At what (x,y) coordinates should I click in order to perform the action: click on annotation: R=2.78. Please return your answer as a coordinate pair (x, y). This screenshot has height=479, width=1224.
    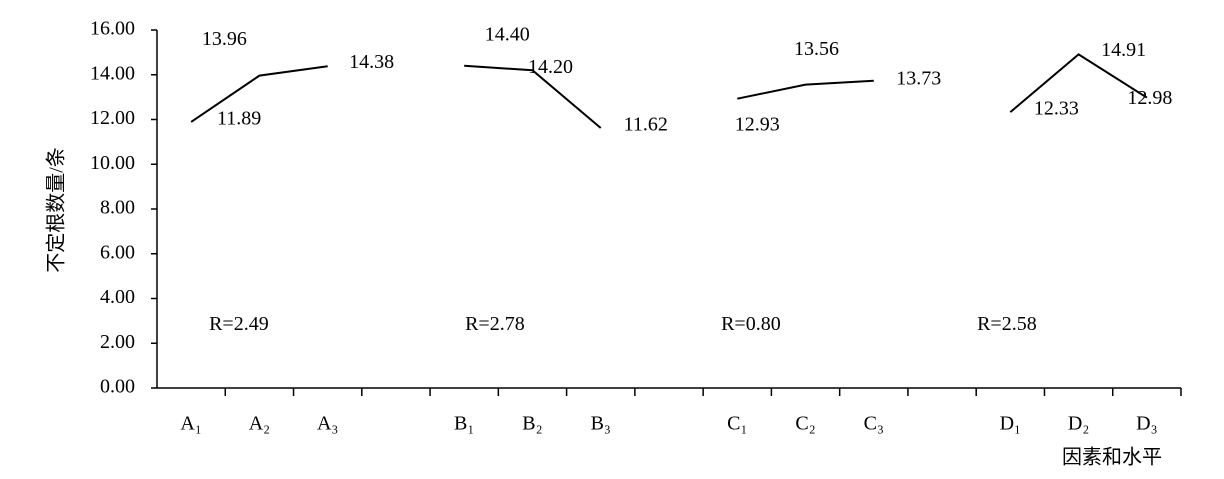
    Looking at the image, I should click on (495, 324).